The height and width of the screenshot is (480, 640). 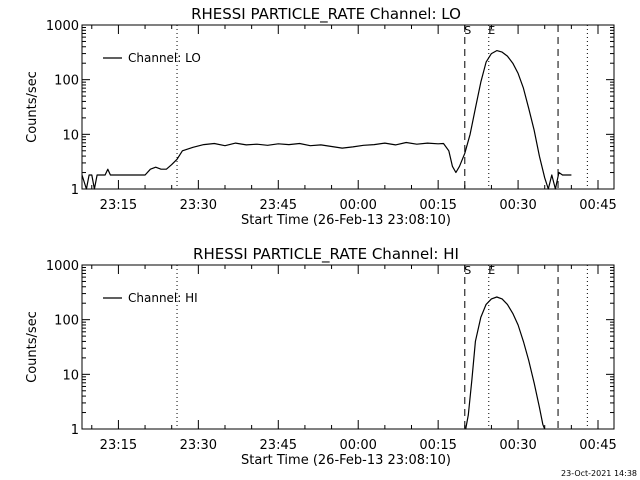 I want to click on legend-label: Channel: HI, so click(x=163, y=298).